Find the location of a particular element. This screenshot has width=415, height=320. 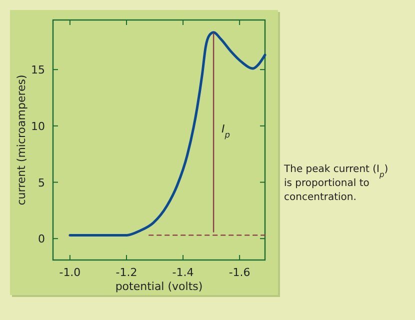

y-tick-label: 15 is located at coordinates (38, 70).